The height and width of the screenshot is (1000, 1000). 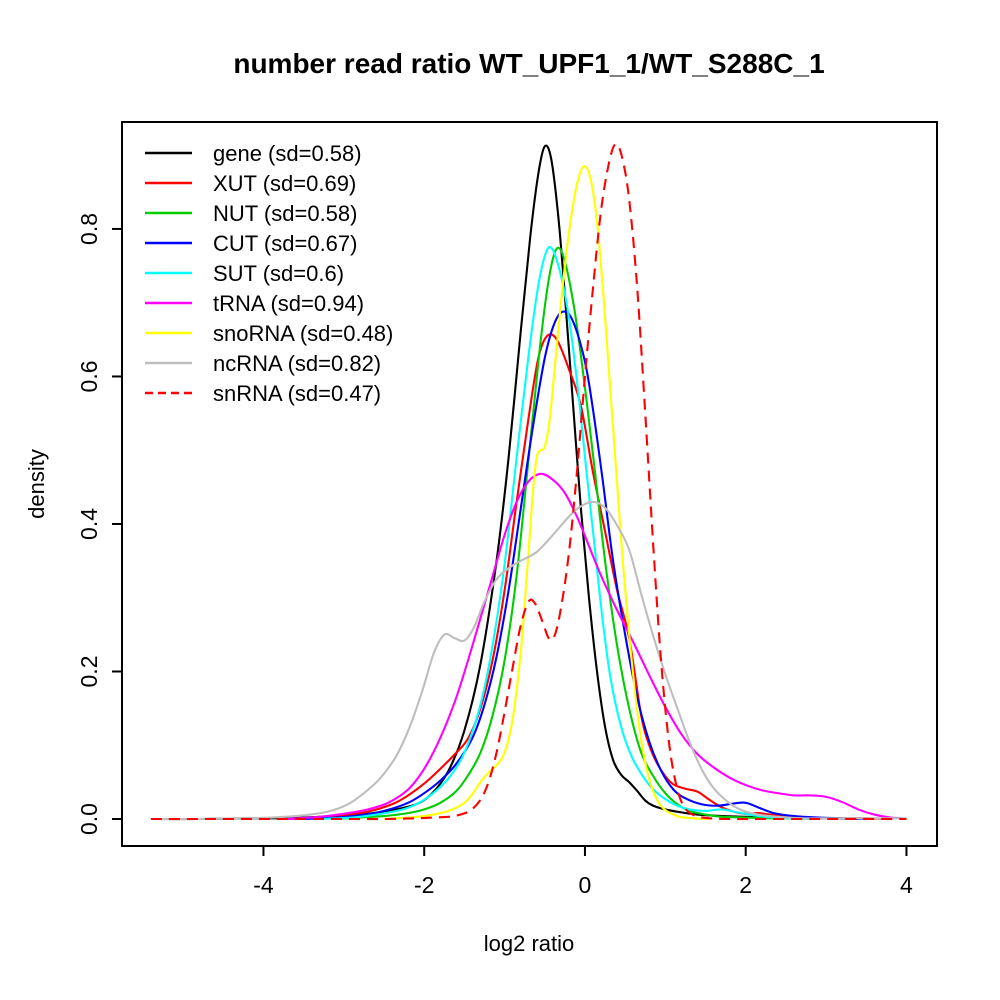 What do you see at coordinates (89, 671) in the screenshot?
I see `y-tick-label: 0.2` at bounding box center [89, 671].